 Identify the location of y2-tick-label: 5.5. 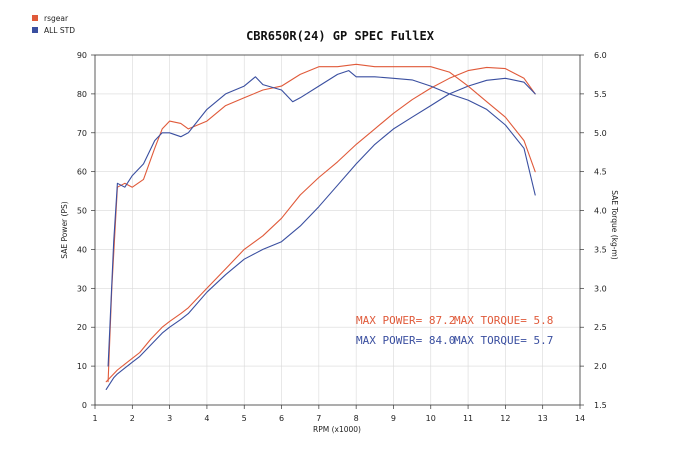
(600, 94).